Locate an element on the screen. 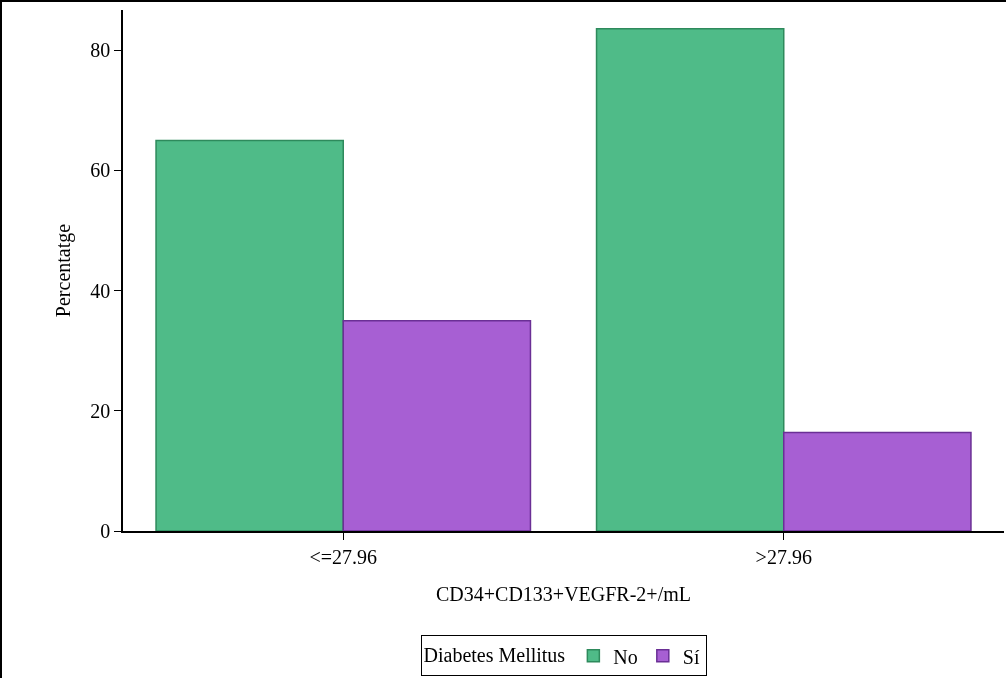 The width and height of the screenshot is (1006, 678). x-tick-label: >27.96 is located at coordinates (783, 556).